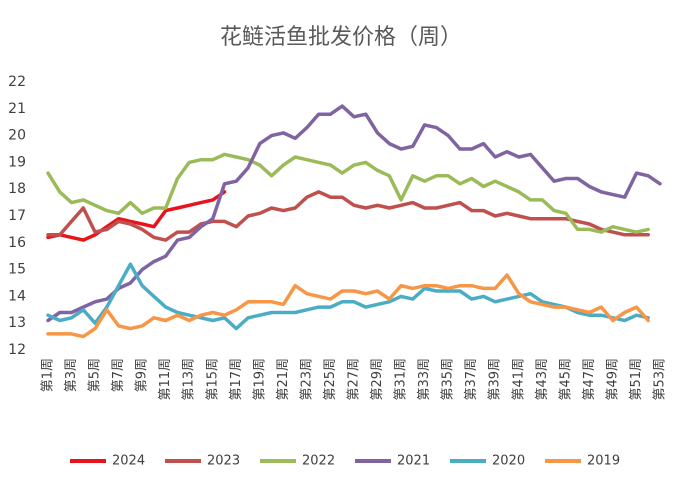 Image resolution: width=683 pixels, height=490 pixels. Describe the element at coordinates (354, 379) in the screenshot. I see `x-tick-label: 第27周` at that location.